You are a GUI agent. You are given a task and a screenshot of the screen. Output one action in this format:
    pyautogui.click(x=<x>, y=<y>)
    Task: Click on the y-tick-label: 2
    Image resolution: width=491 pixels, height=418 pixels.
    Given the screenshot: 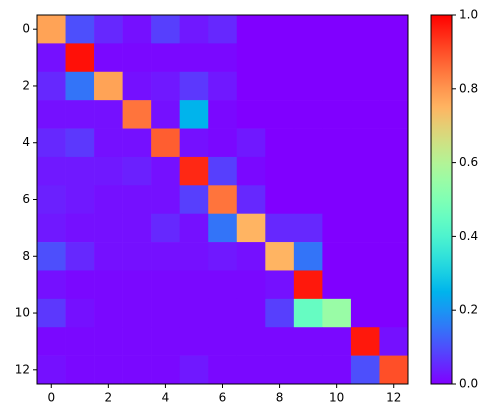 What is the action you would take?
    pyautogui.click(x=26, y=85)
    